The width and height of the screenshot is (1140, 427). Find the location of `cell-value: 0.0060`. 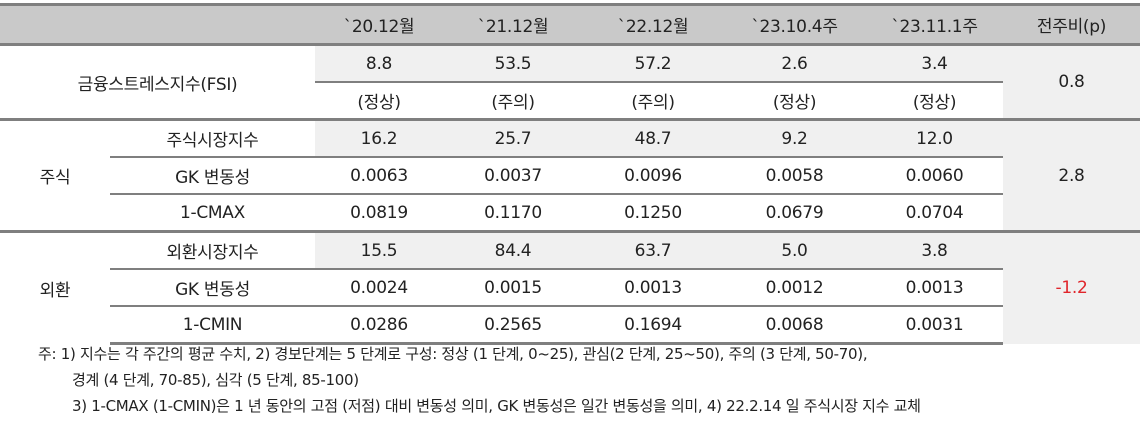

cell-value: 0.0060 is located at coordinates (934, 175).